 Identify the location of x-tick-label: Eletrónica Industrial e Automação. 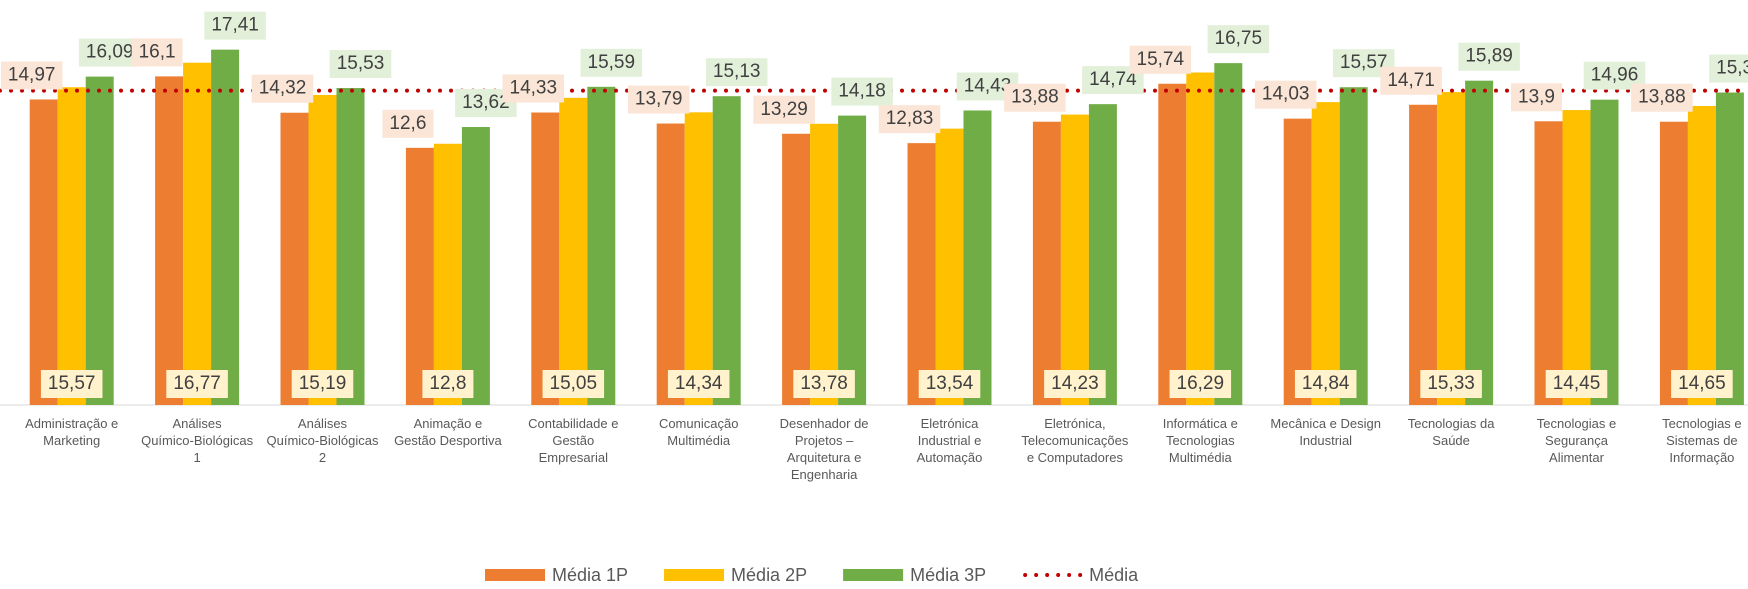
(950, 440).